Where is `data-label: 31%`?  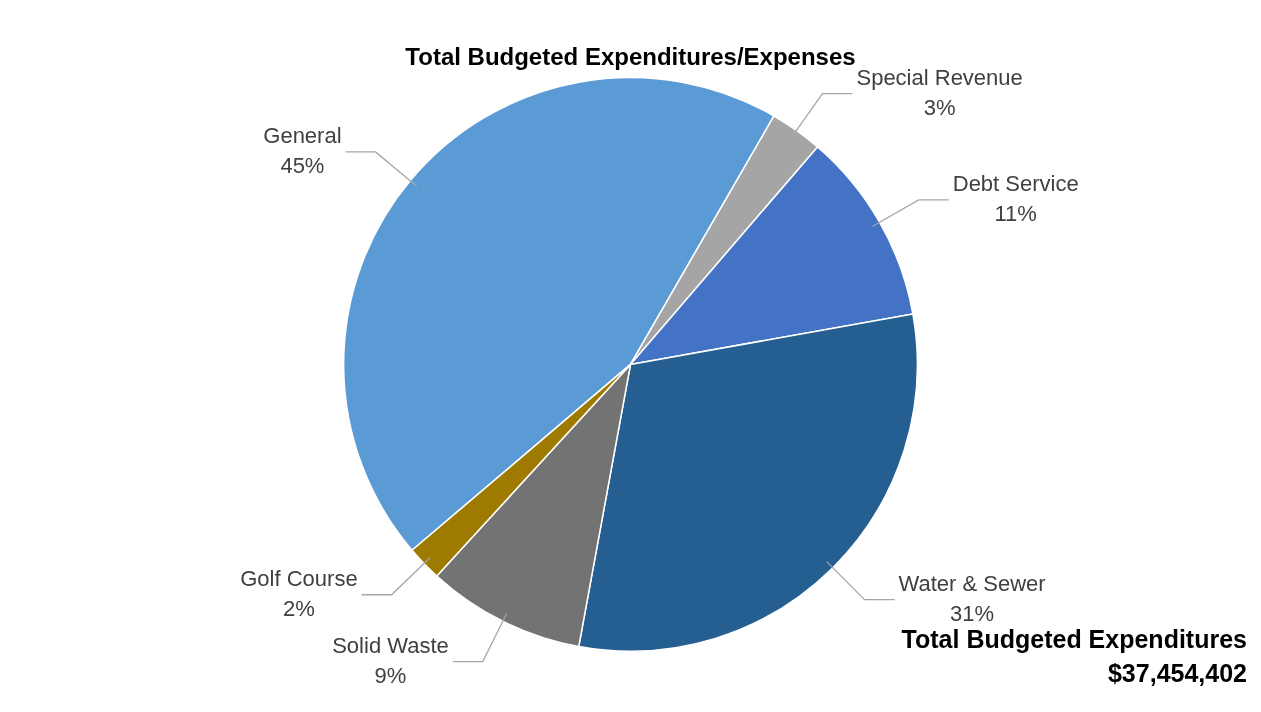 data-label: 31% is located at coordinates (972, 613).